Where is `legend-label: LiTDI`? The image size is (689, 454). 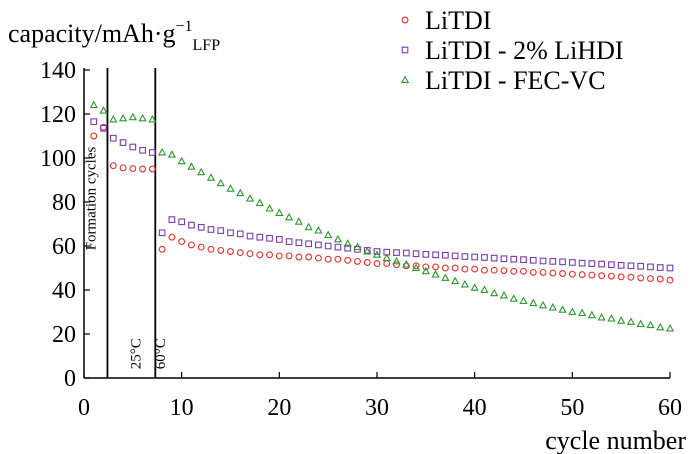 legend-label: LiTDI is located at coordinates (458, 20).